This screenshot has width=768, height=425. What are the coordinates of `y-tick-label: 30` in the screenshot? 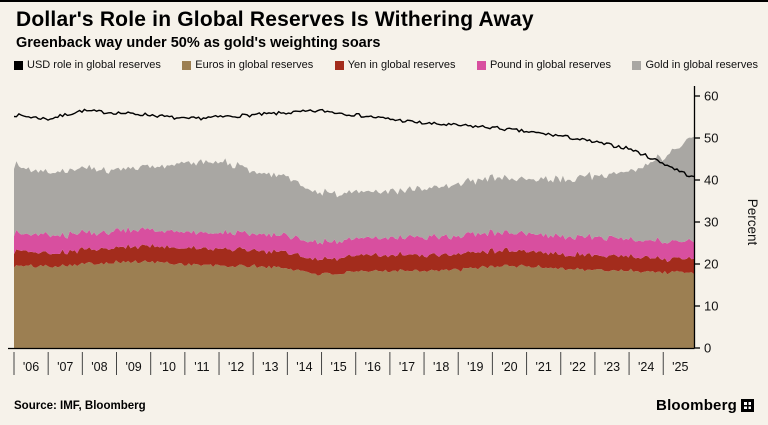 It's located at (711, 222).